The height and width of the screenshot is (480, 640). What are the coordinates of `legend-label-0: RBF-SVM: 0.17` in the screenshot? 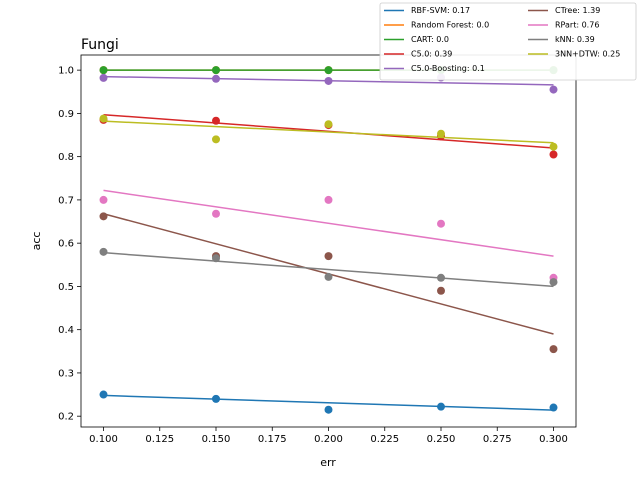 It's located at (440, 10).